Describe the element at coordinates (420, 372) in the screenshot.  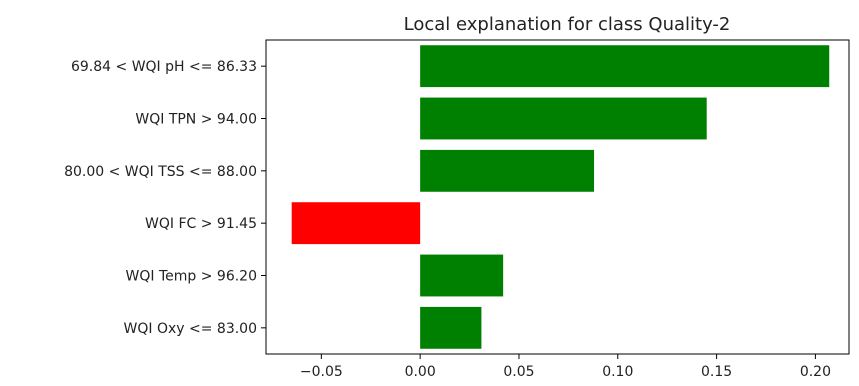
I see `x-tick-label-1: 0.00` at that location.